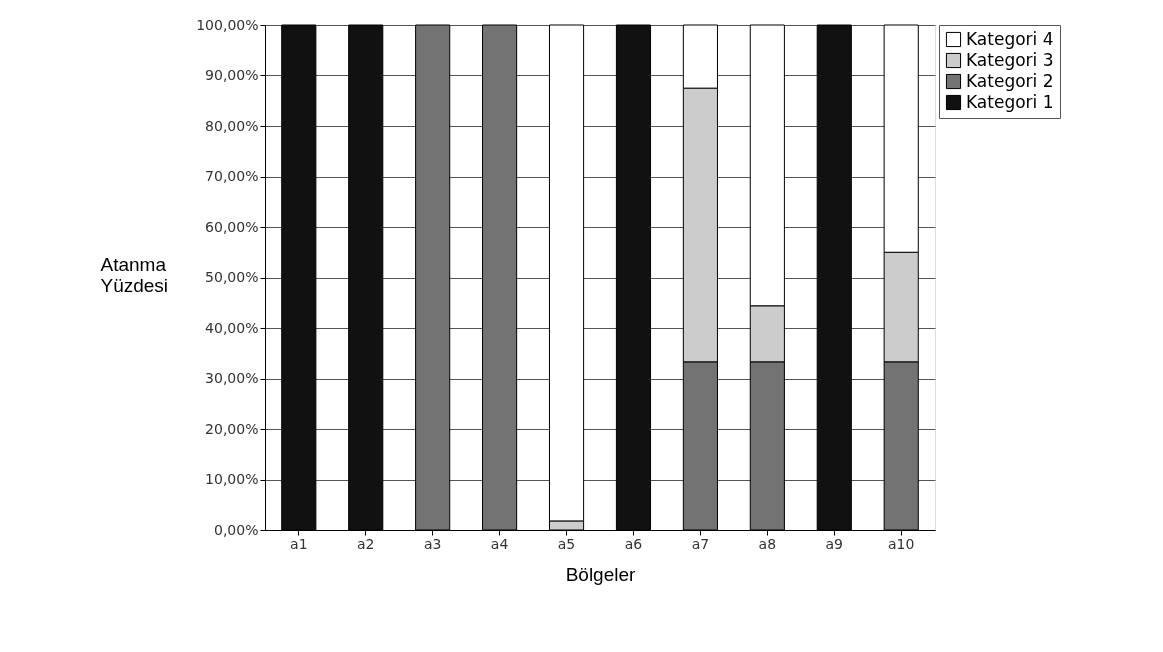 This screenshot has height=652, width=1163. I want to click on y-tick-label: 90,00%, so click(232, 75).